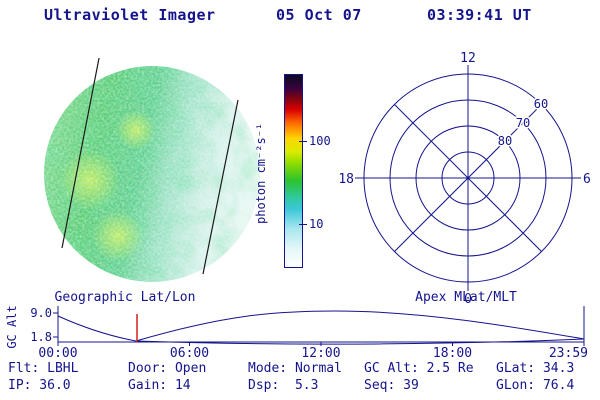 The image size is (600, 400). Describe the element at coordinates (80, 153) in the screenshot. I see `terminator-line-left` at that location.